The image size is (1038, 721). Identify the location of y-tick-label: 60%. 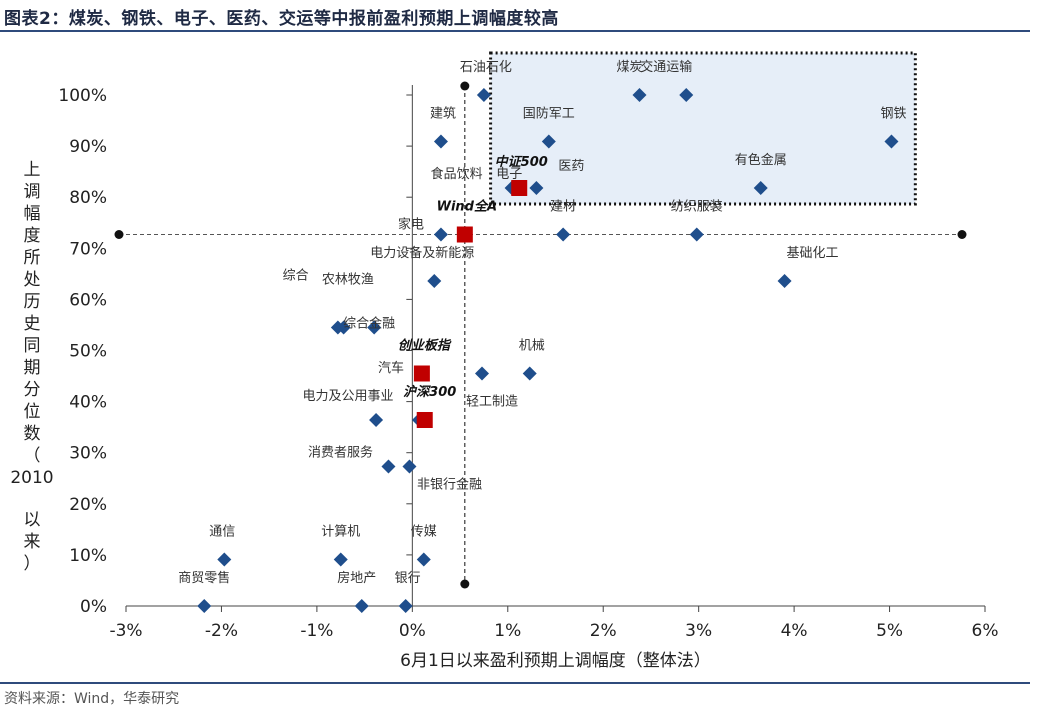
(88, 300).